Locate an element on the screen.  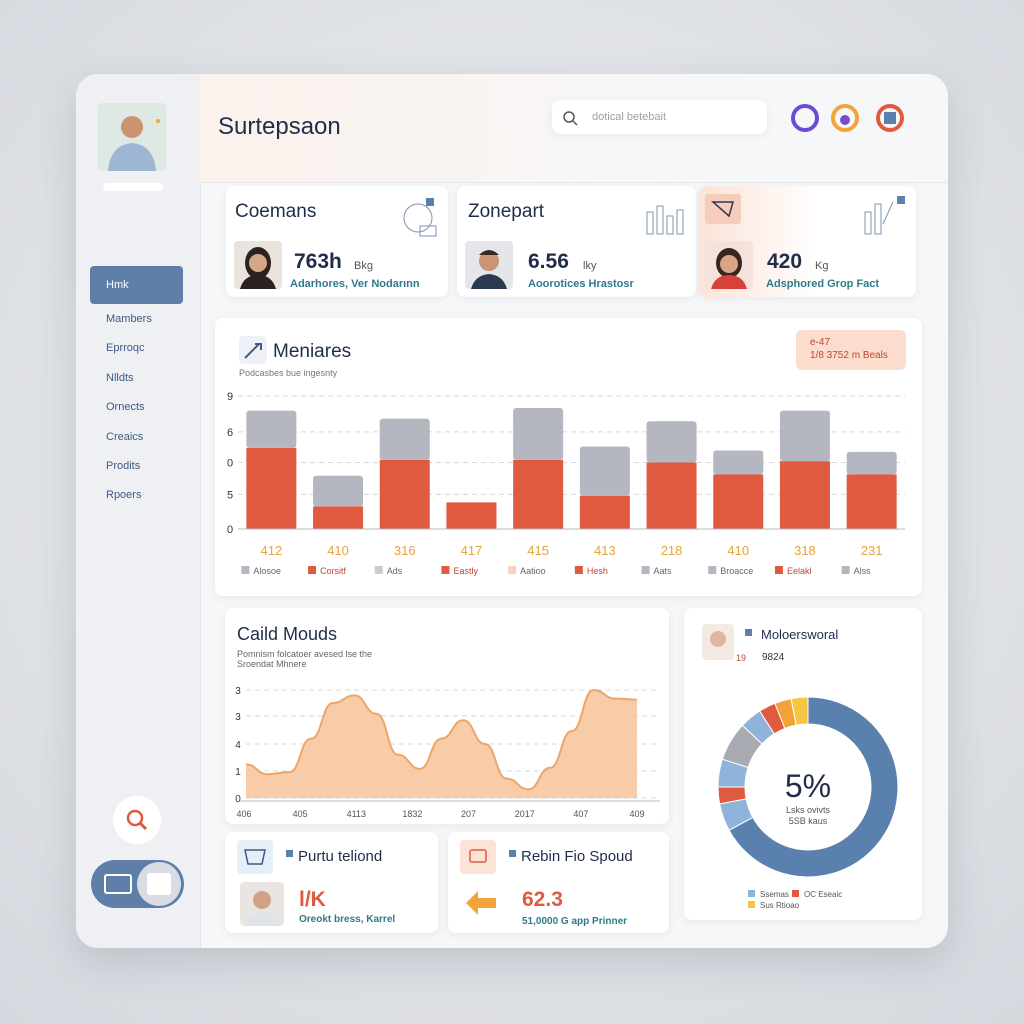
nav-item: Mambers is located at coordinates (129, 319).